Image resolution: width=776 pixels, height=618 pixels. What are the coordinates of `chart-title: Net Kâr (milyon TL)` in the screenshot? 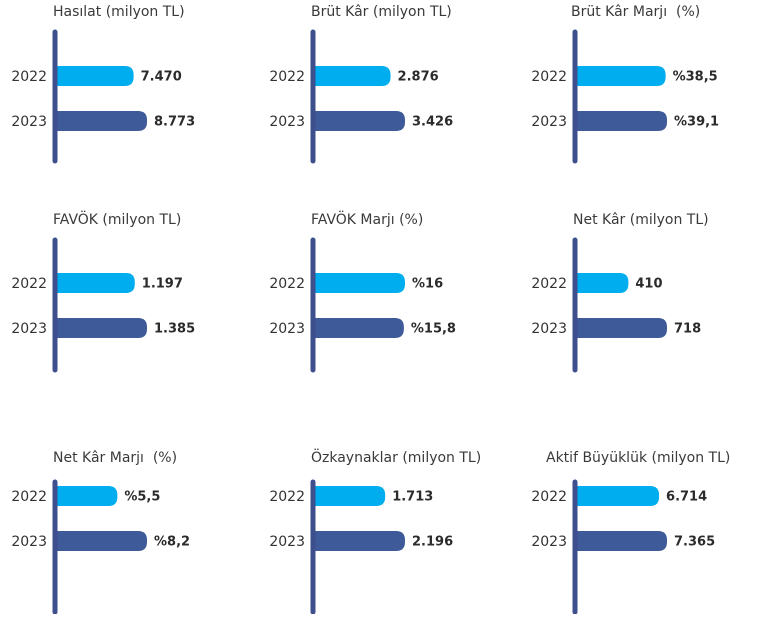 It's located at (641, 220).